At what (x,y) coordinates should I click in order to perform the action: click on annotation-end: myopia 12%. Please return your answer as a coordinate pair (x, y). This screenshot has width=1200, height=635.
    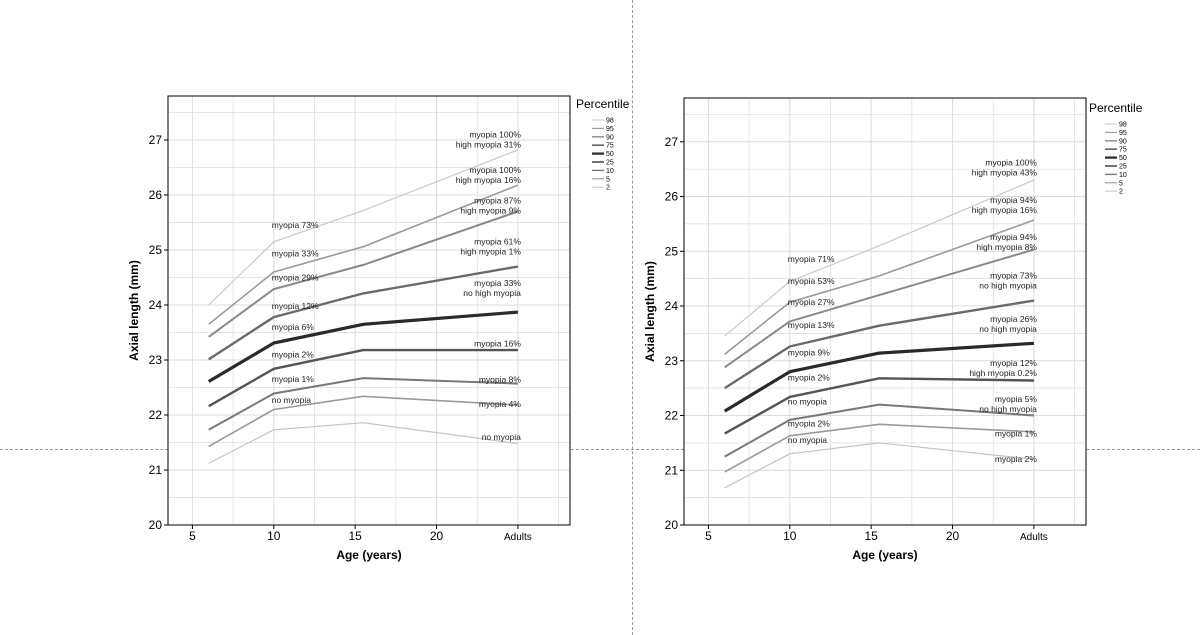
    Looking at the image, I should click on (1013, 363).